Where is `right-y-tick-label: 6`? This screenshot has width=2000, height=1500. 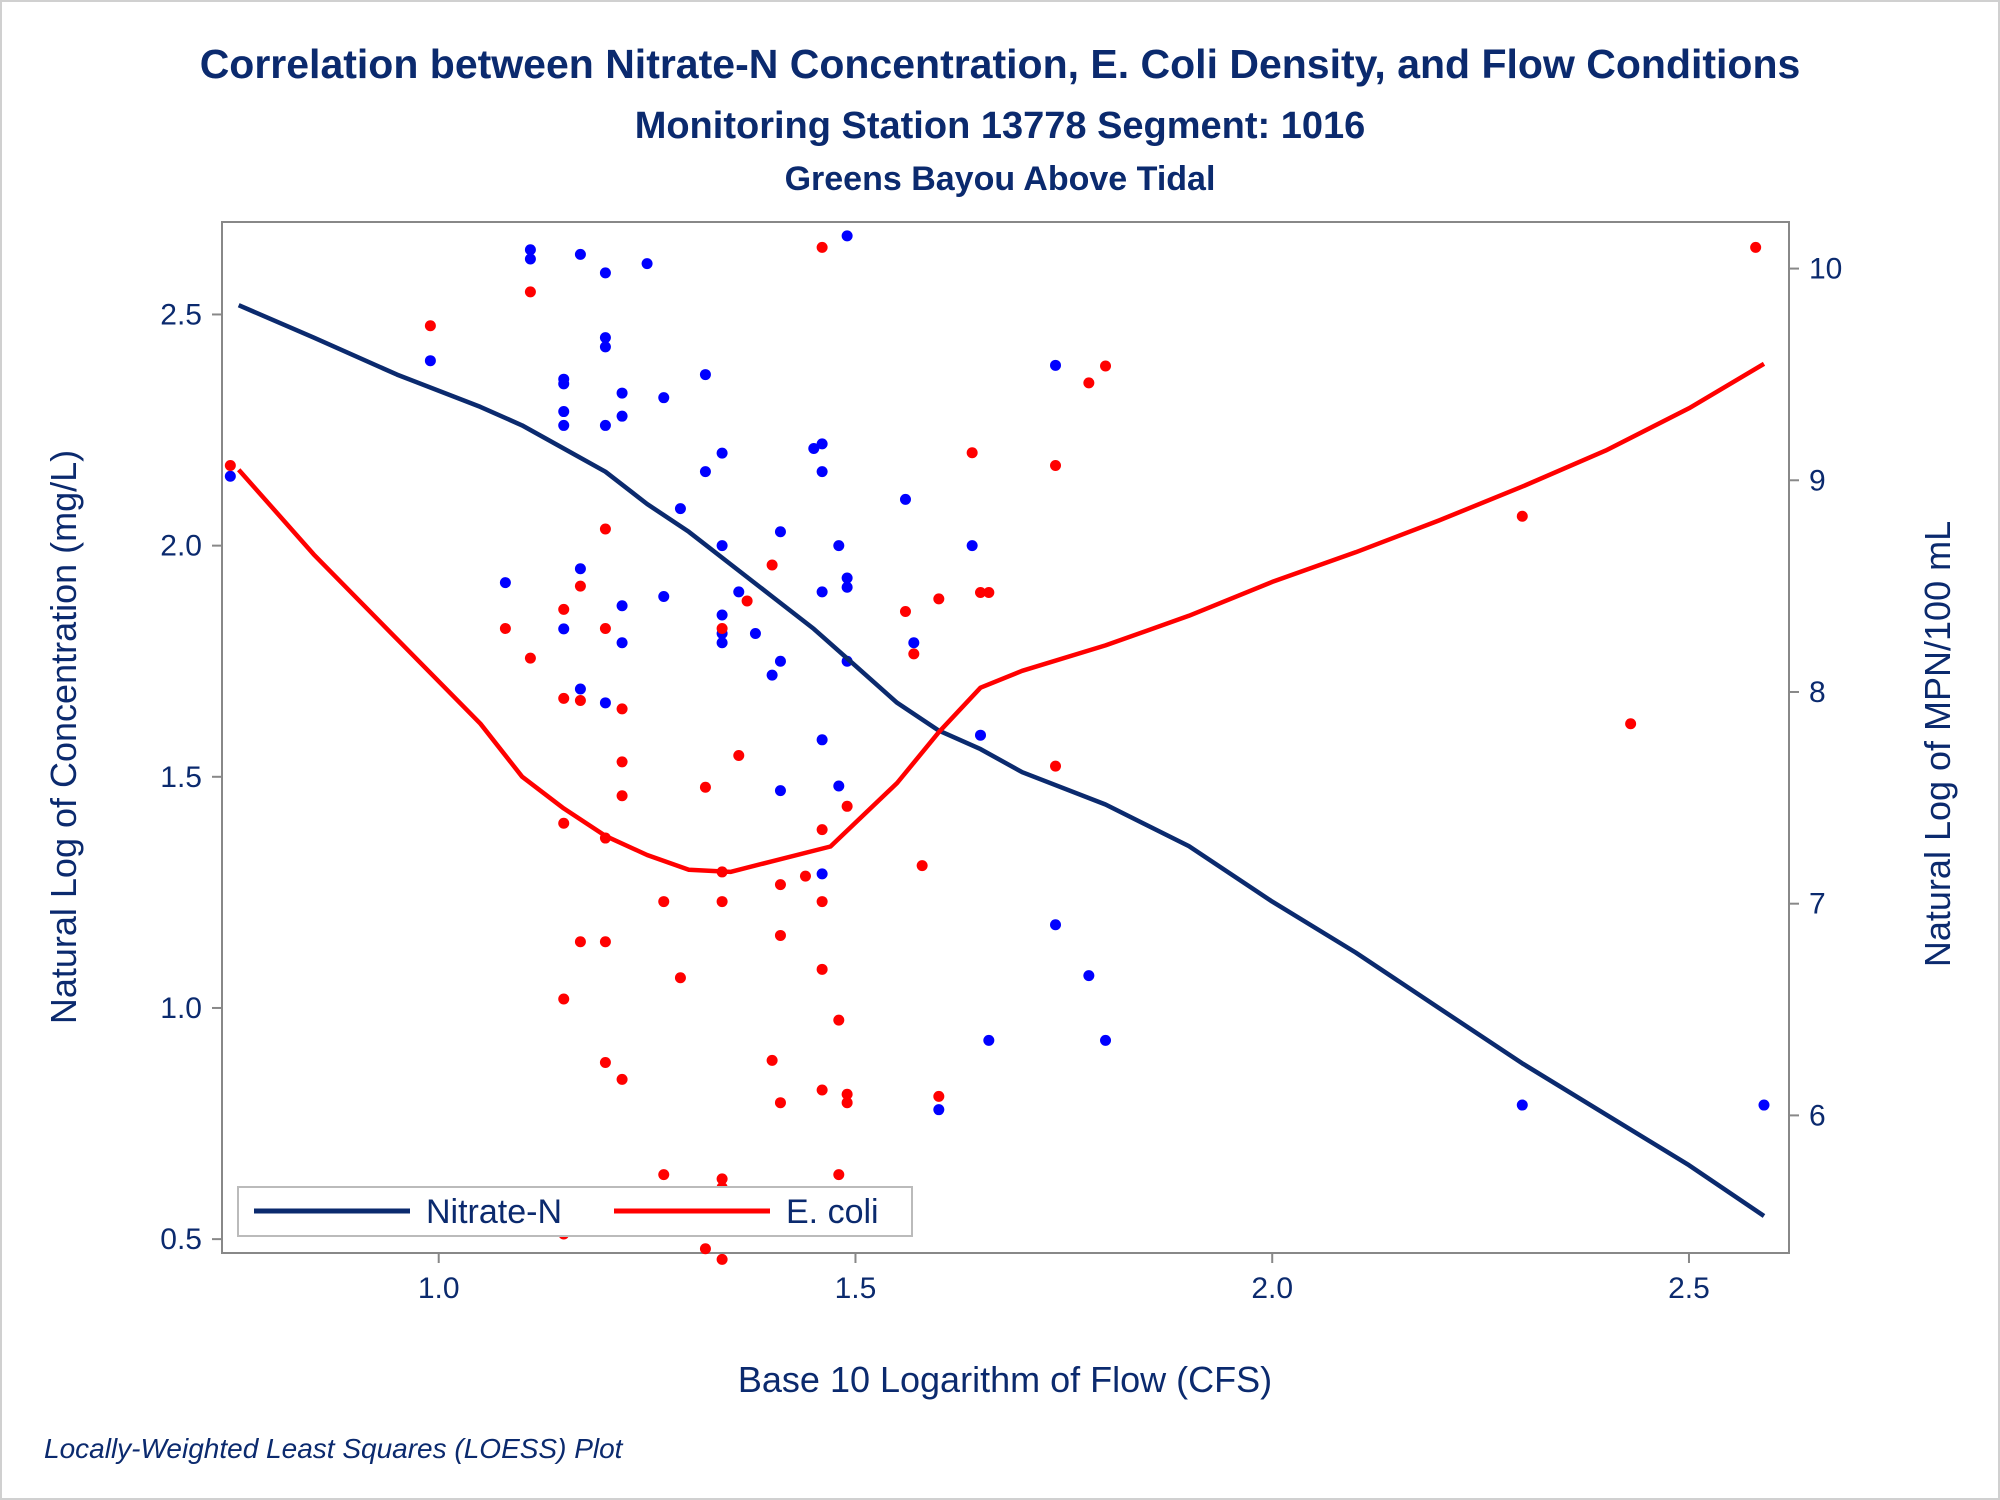
right-y-tick-label: 6 is located at coordinates (1817, 1115).